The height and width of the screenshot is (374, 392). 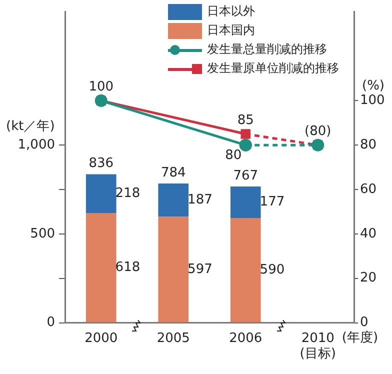 What do you see at coordinates (245, 338) in the screenshot?
I see `x-tick-label: 2006` at bounding box center [245, 338].